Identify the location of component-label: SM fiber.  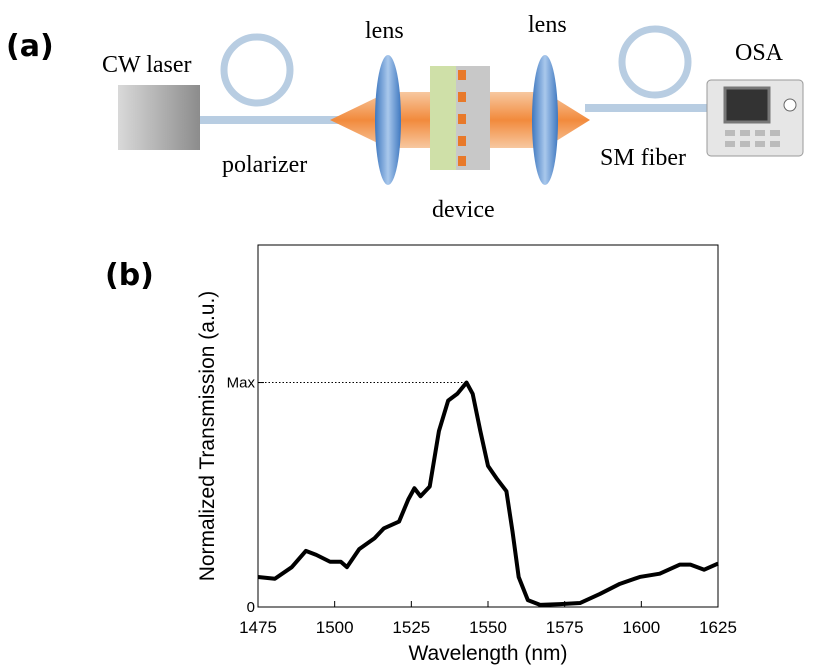
(643, 158).